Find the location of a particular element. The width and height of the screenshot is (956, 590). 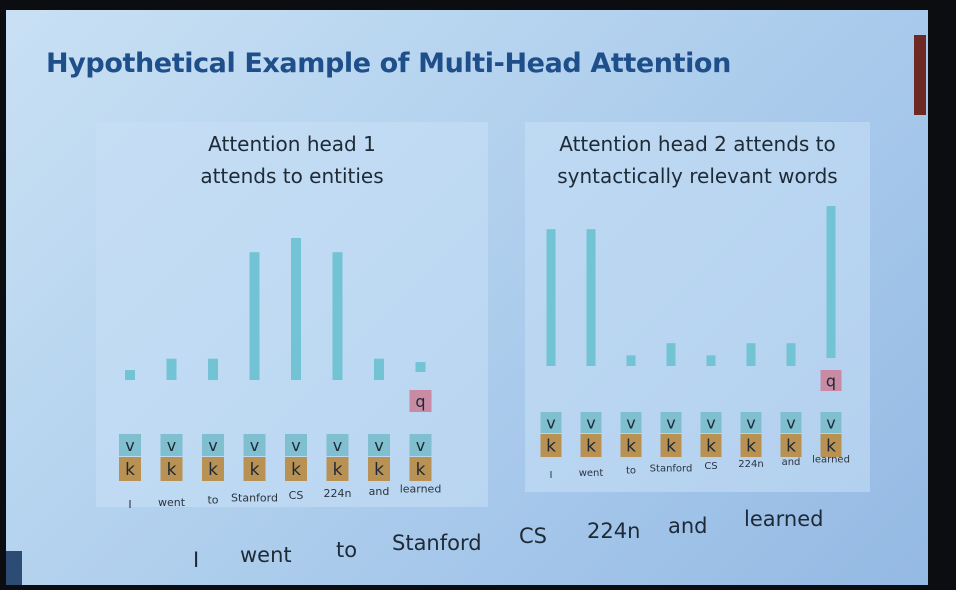

head-1-title-line-2: attends to entities is located at coordinates (292, 176).